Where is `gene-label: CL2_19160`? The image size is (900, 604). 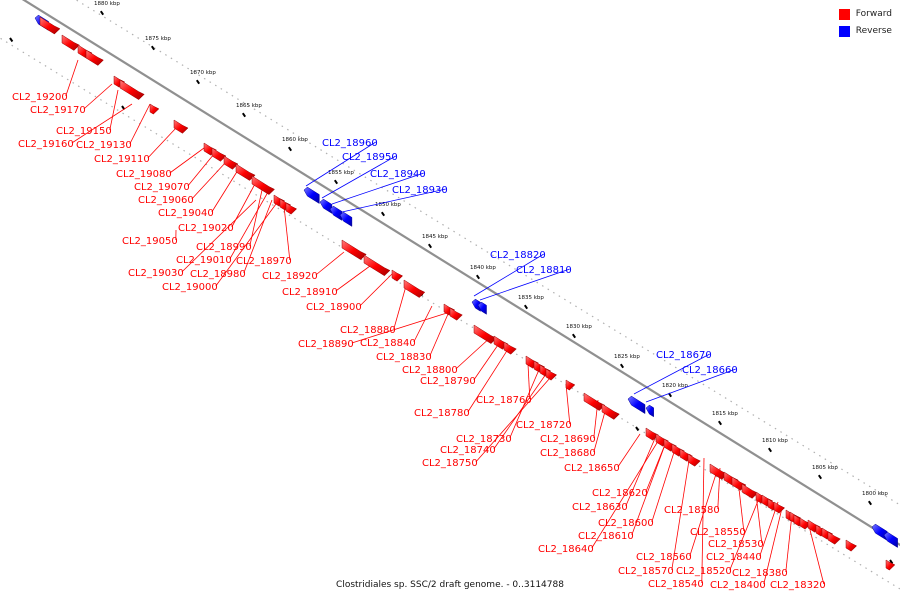 gene-label: CL2_19160 is located at coordinates (46, 144).